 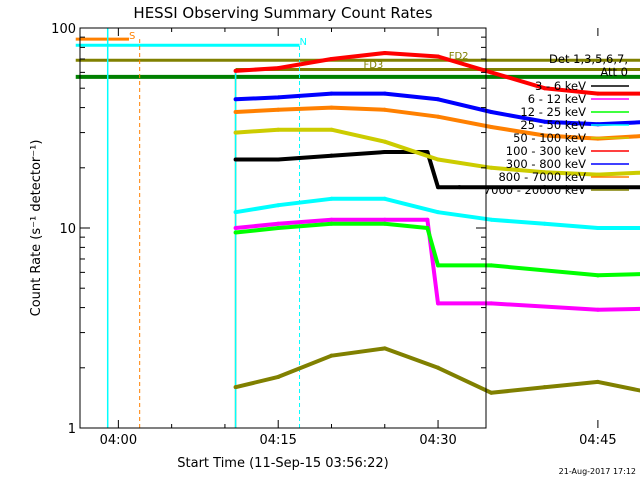 What do you see at coordinates (557, 99) in the screenshot?
I see `legend-label-1: 6 - 12 keV` at bounding box center [557, 99].